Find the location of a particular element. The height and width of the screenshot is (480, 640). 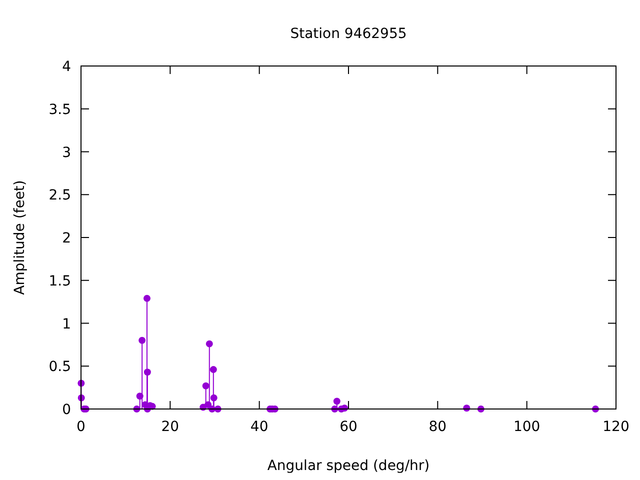

y-tick-label: 3.5 is located at coordinates (59, 110).